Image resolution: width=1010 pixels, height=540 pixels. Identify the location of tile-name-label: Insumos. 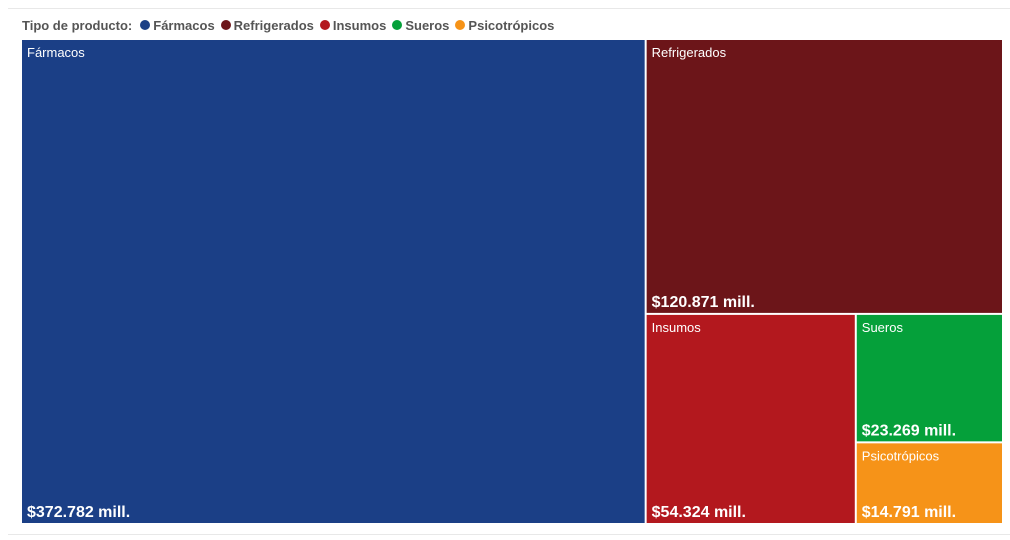
(677, 327).